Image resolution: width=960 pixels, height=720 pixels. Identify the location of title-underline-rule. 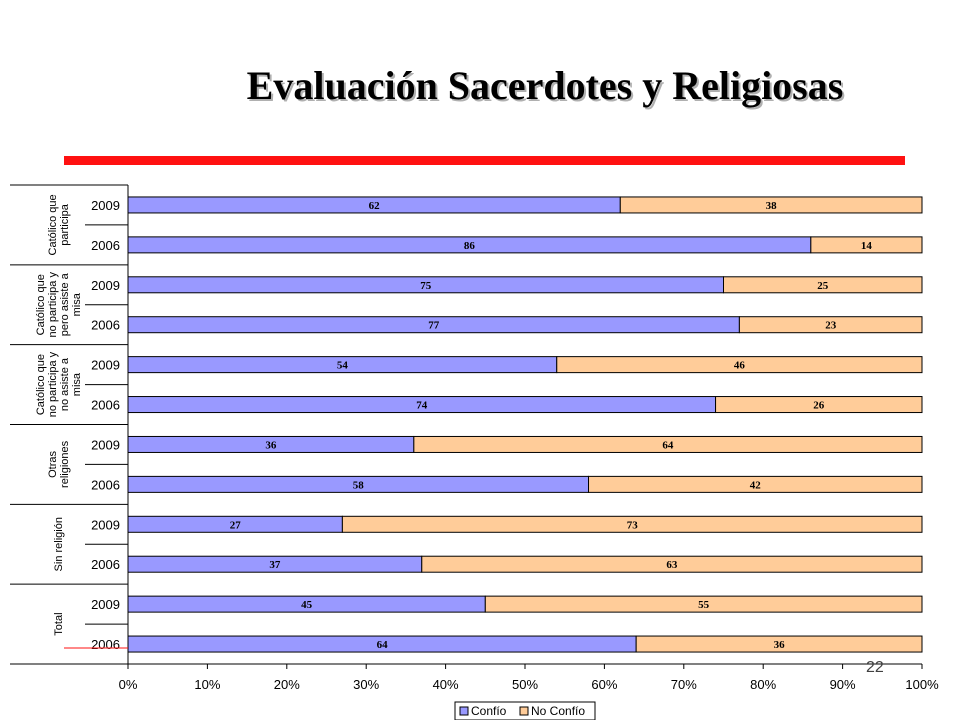
(484, 160).